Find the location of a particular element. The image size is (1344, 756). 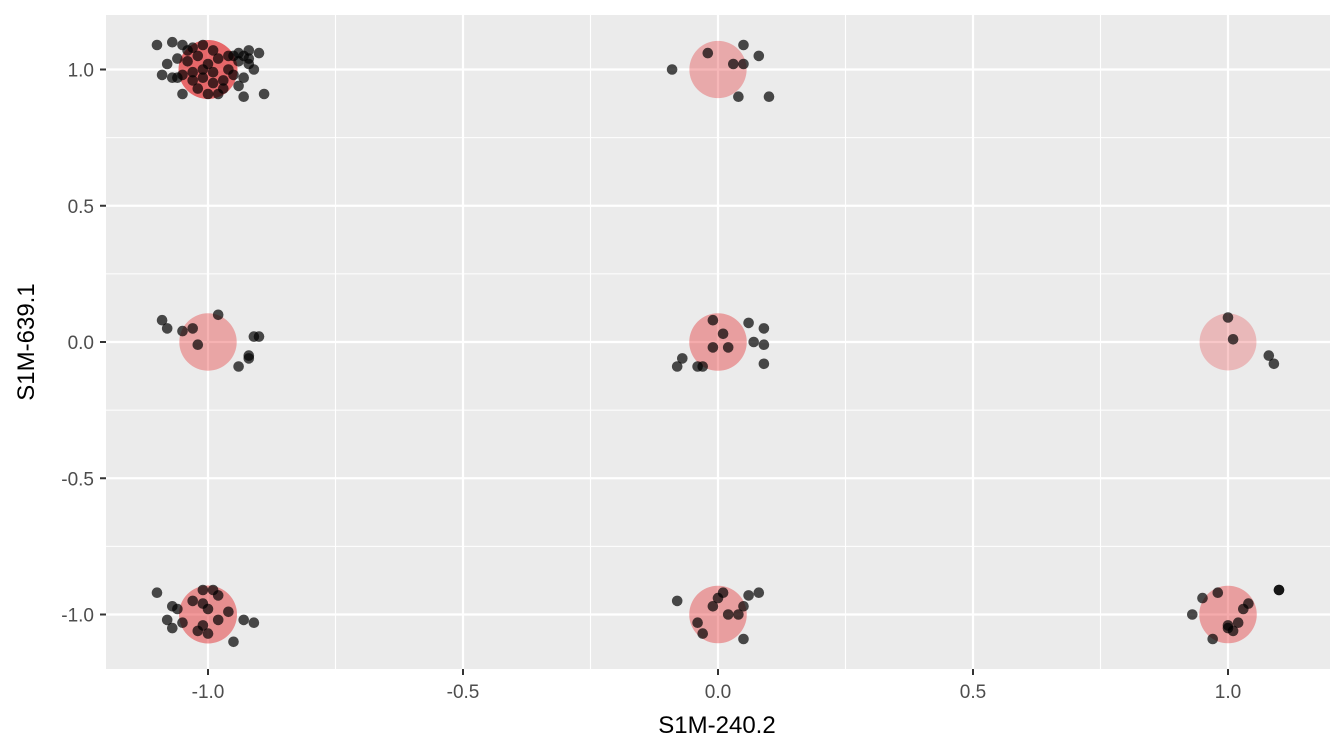

y-tick-label: 0.5 is located at coordinates (81, 207).